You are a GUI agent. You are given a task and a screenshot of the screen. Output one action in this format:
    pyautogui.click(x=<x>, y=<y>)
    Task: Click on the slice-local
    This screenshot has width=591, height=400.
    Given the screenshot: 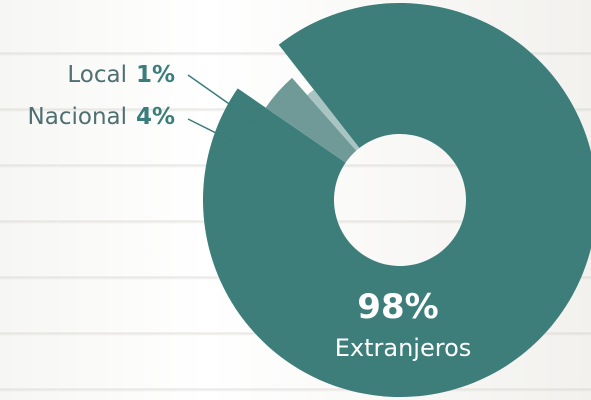 What is the action you would take?
    pyautogui.click(x=333, y=120)
    